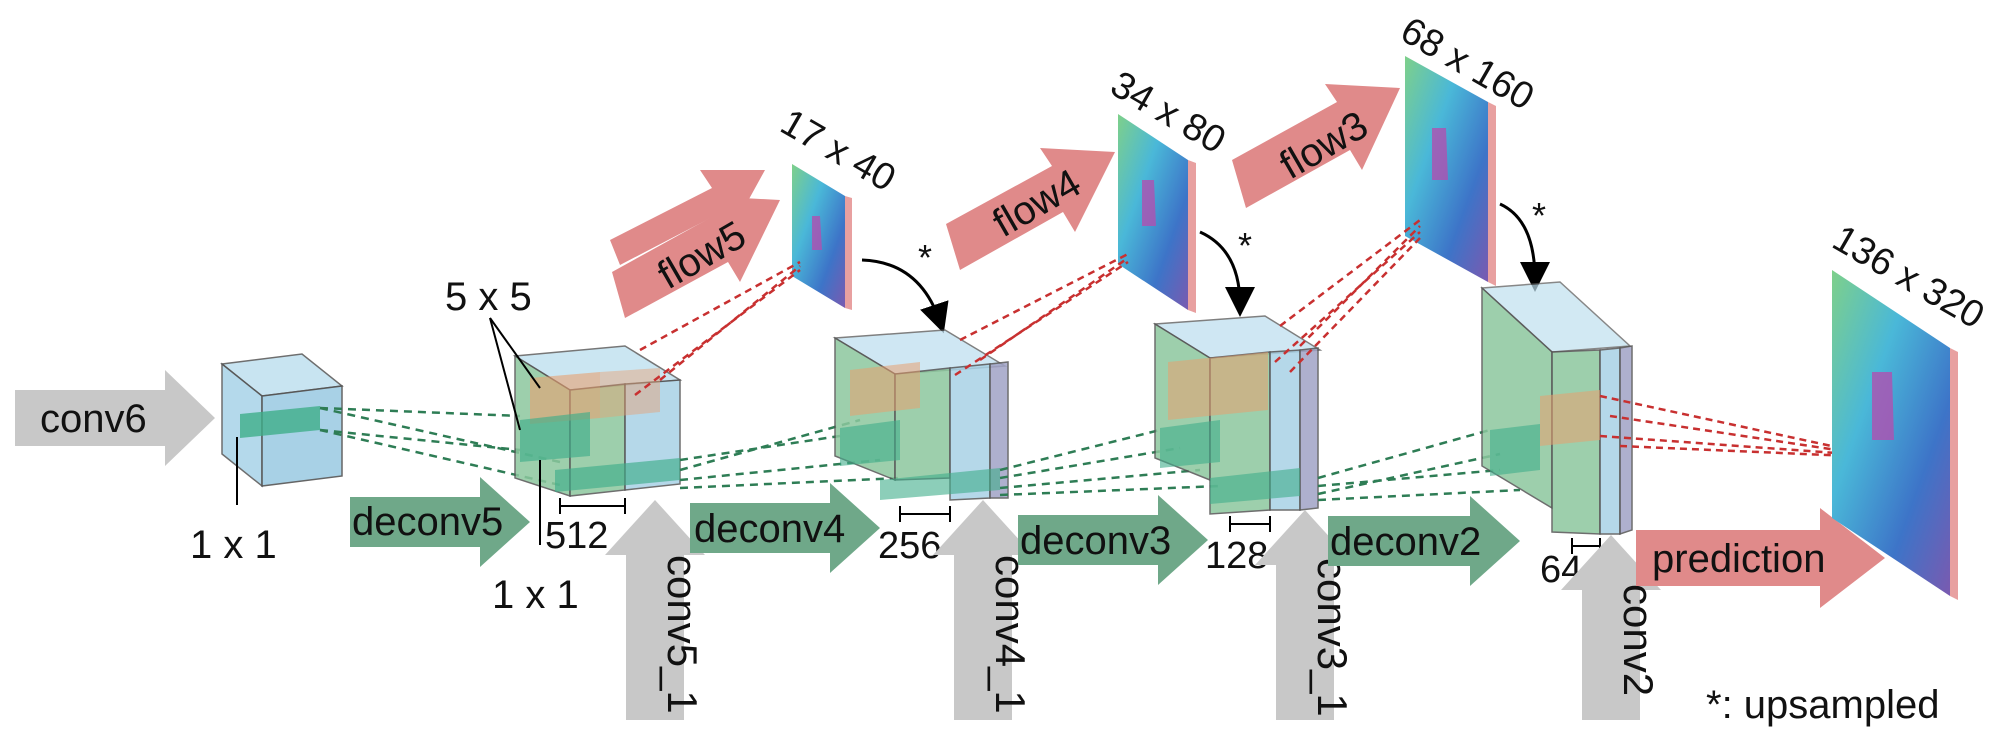 This screenshot has width=2010, height=730. What do you see at coordinates (1037, 203) in the screenshot?
I see `flow4-label: flow4` at bounding box center [1037, 203].